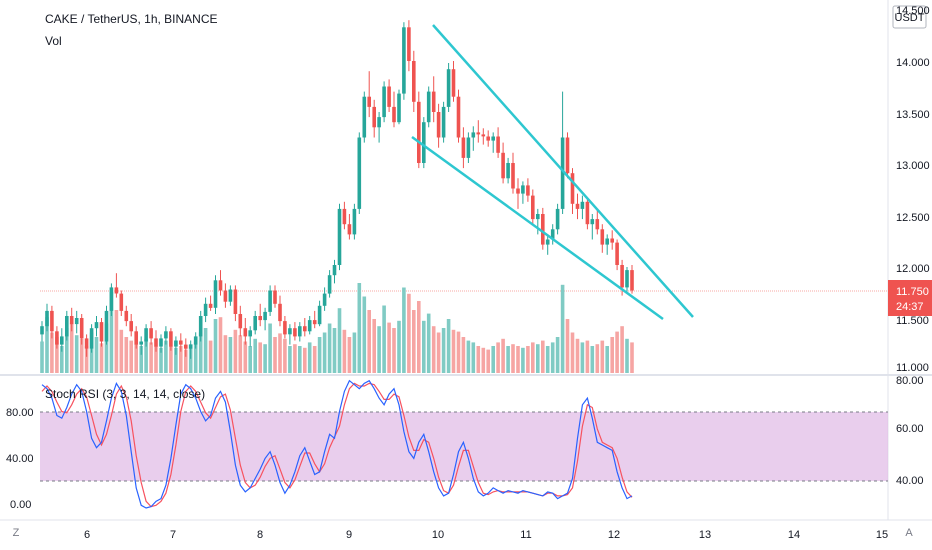  Describe the element at coordinates (53, 41) in the screenshot. I see `volume-label: Vol` at that location.